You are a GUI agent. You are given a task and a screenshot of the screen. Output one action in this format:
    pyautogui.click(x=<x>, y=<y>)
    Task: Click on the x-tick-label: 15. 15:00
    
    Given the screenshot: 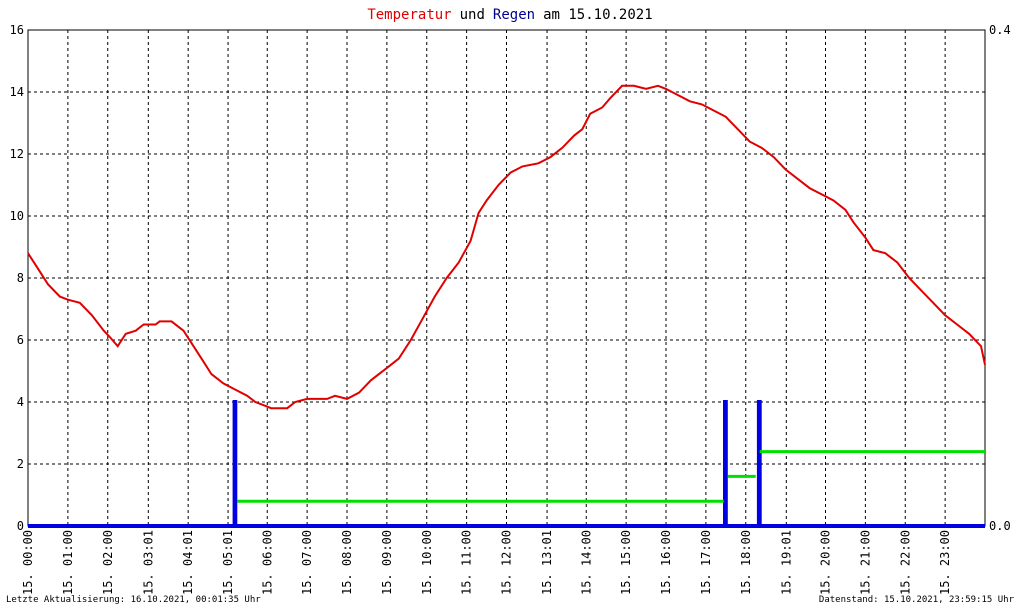 What is the action you would take?
    pyautogui.click(x=626, y=562)
    